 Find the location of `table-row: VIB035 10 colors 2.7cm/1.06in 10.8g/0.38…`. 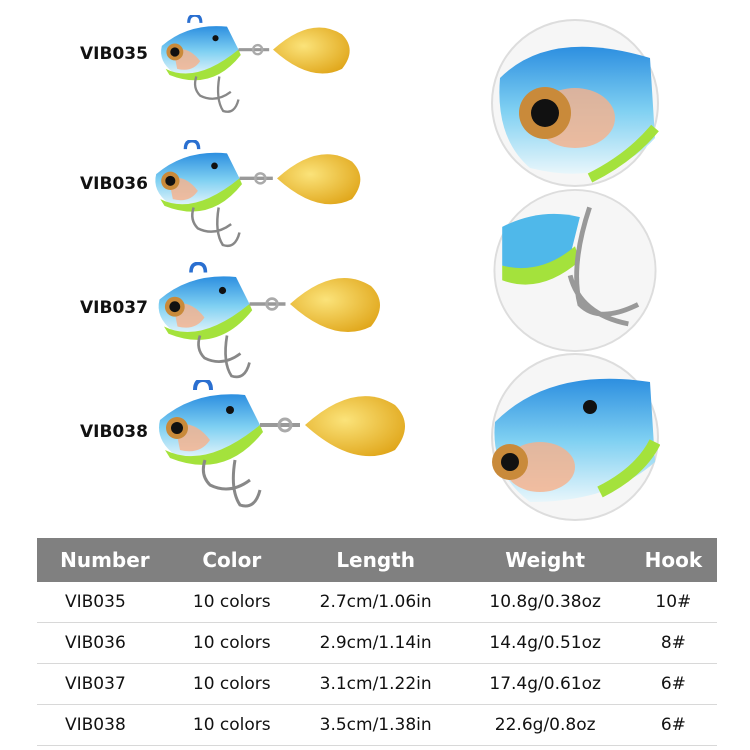

table-row: VIB035 10 colors 2.7cm/1.06in 10.8g/0.38… is located at coordinates (377, 602).